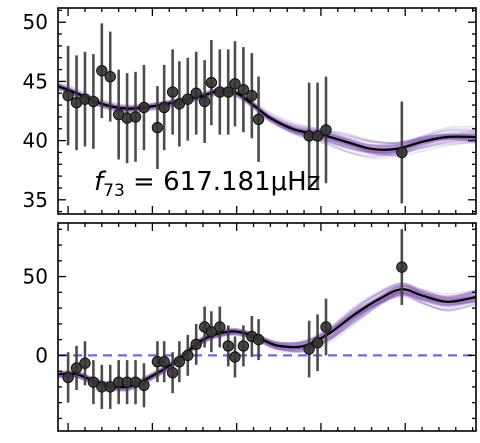 The height and width of the screenshot is (443, 480). What do you see at coordinates (41, 355) in the screenshot?
I see `y-tick-label: 0` at bounding box center [41, 355].